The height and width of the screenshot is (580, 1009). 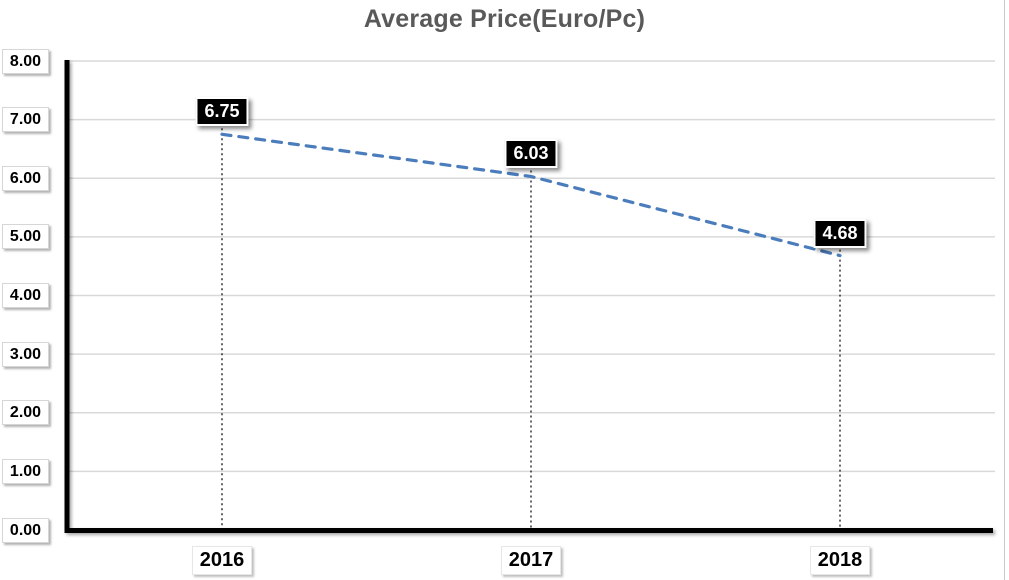 What do you see at coordinates (531, 154) in the screenshot?
I see `data-label: 6.03` at bounding box center [531, 154].